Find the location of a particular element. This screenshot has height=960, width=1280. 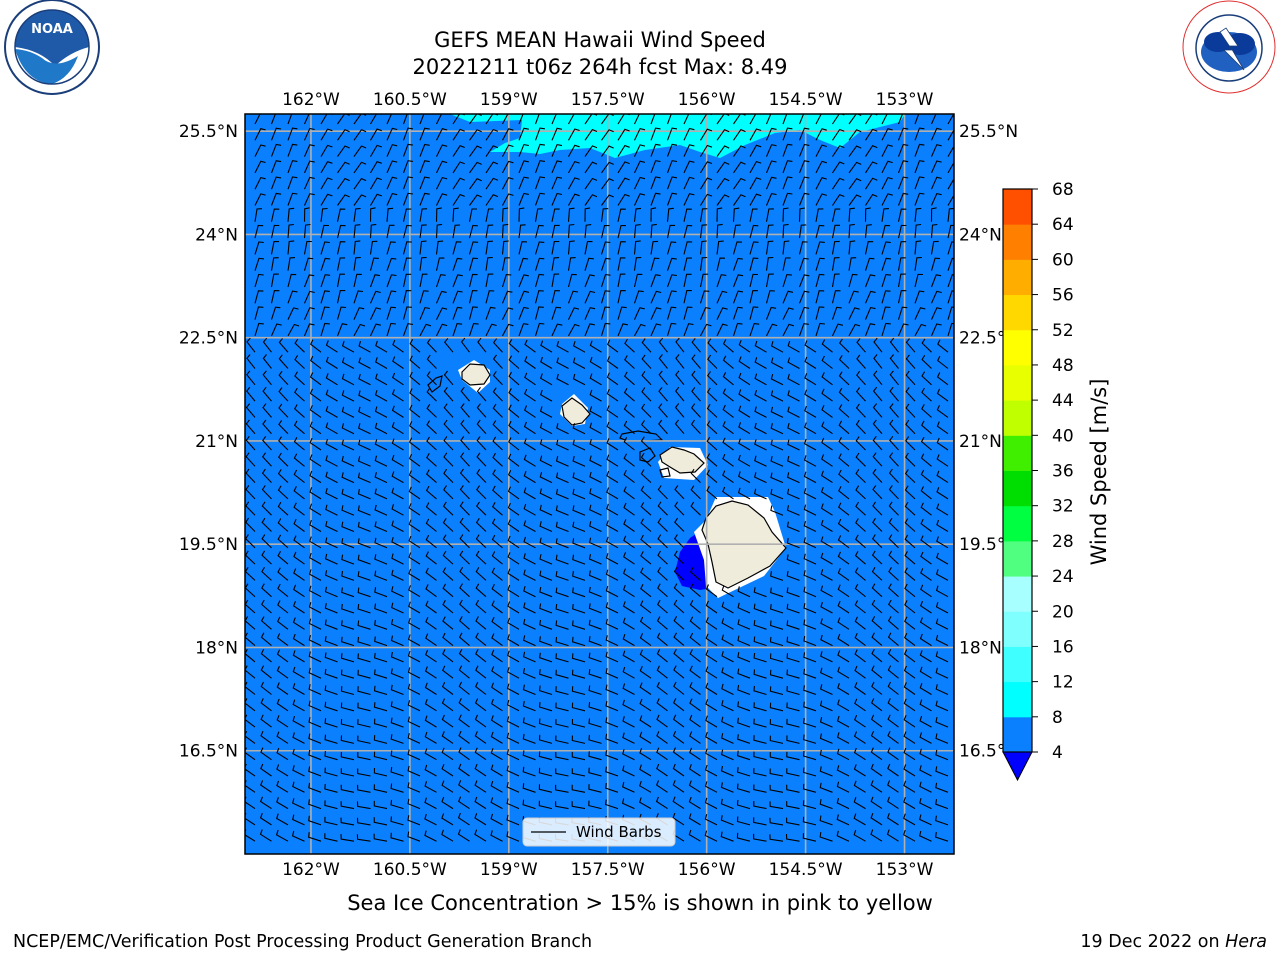

lon-tick-top: 159°W is located at coordinates (509, 100).